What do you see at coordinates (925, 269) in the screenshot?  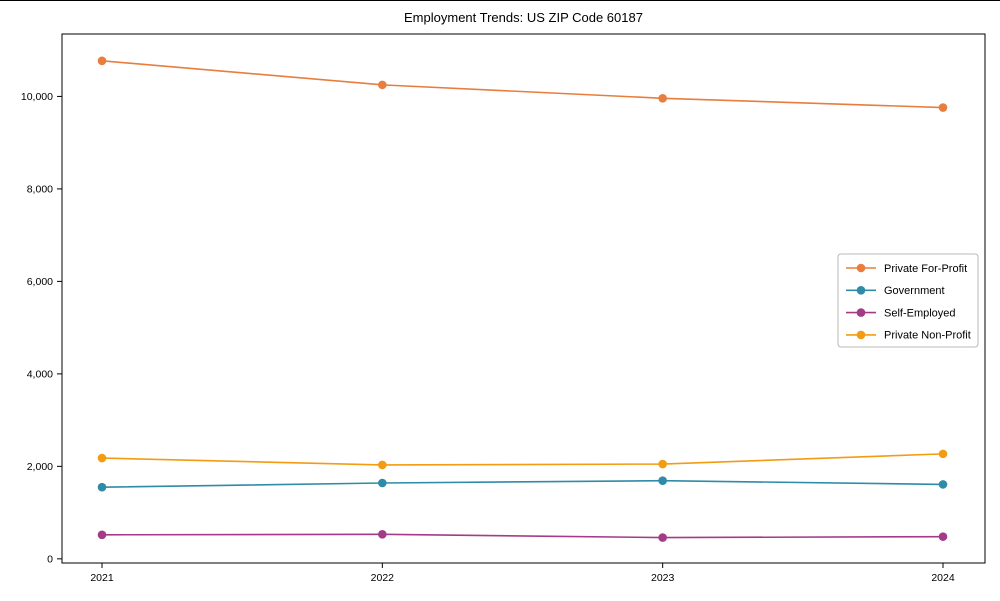 I see `legend-label-private-for-profit: Private For-Profit` at bounding box center [925, 269].